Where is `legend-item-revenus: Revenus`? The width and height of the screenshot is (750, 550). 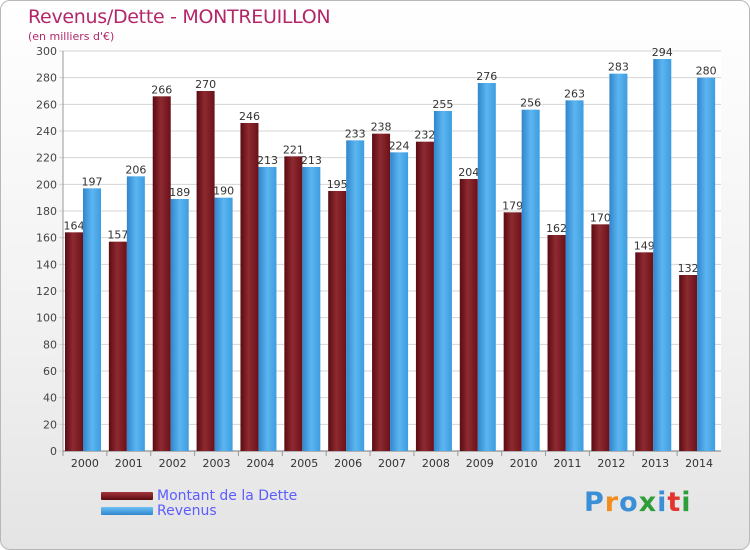 legend-item-revenus: Revenus is located at coordinates (199, 510).